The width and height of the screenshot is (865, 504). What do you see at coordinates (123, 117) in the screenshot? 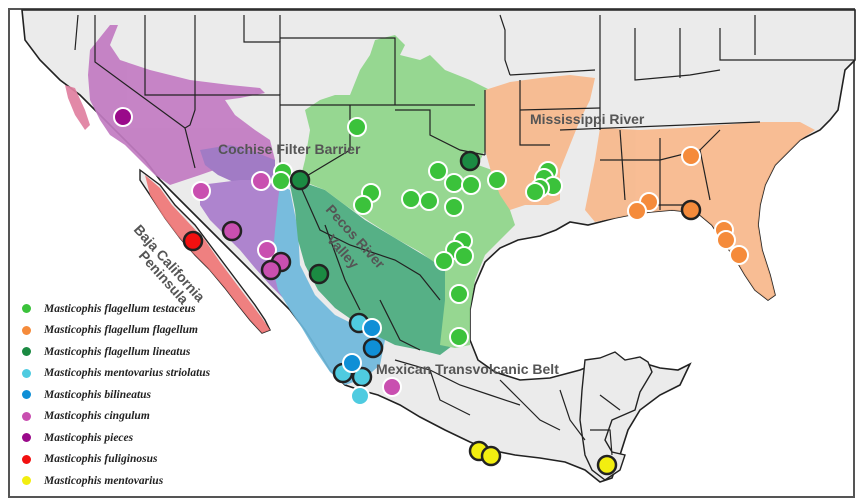
I see `occurrence-point-pieces` at bounding box center [123, 117].